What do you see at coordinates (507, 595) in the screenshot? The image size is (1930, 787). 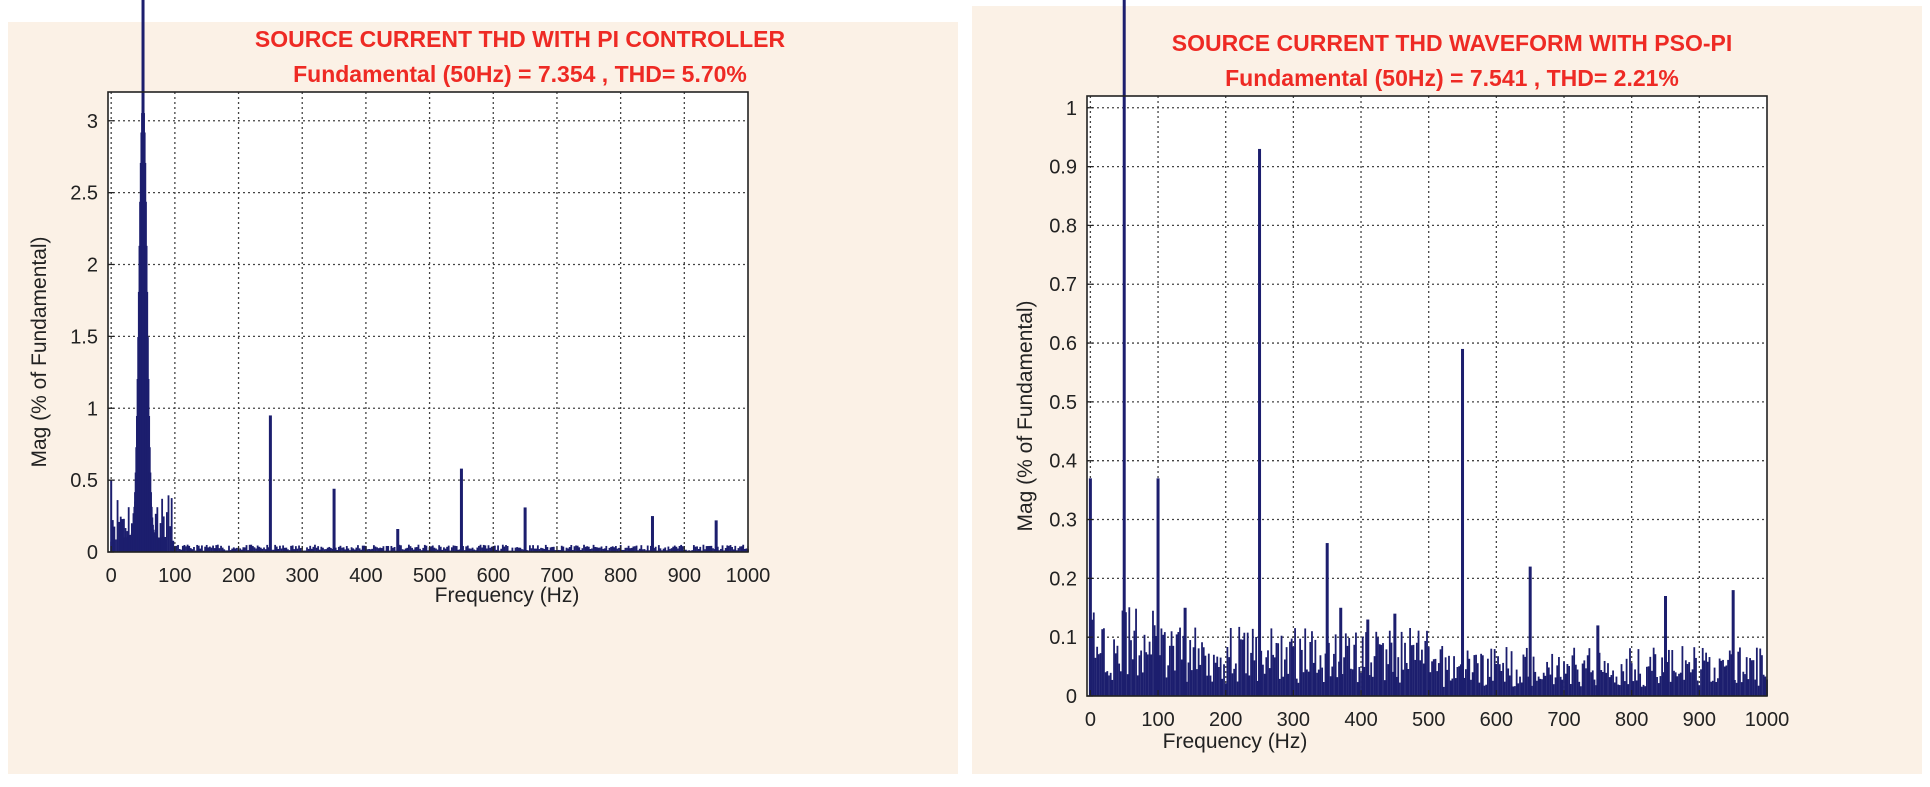 I see `x-axis-label: Frequency (Hz)` at bounding box center [507, 595].